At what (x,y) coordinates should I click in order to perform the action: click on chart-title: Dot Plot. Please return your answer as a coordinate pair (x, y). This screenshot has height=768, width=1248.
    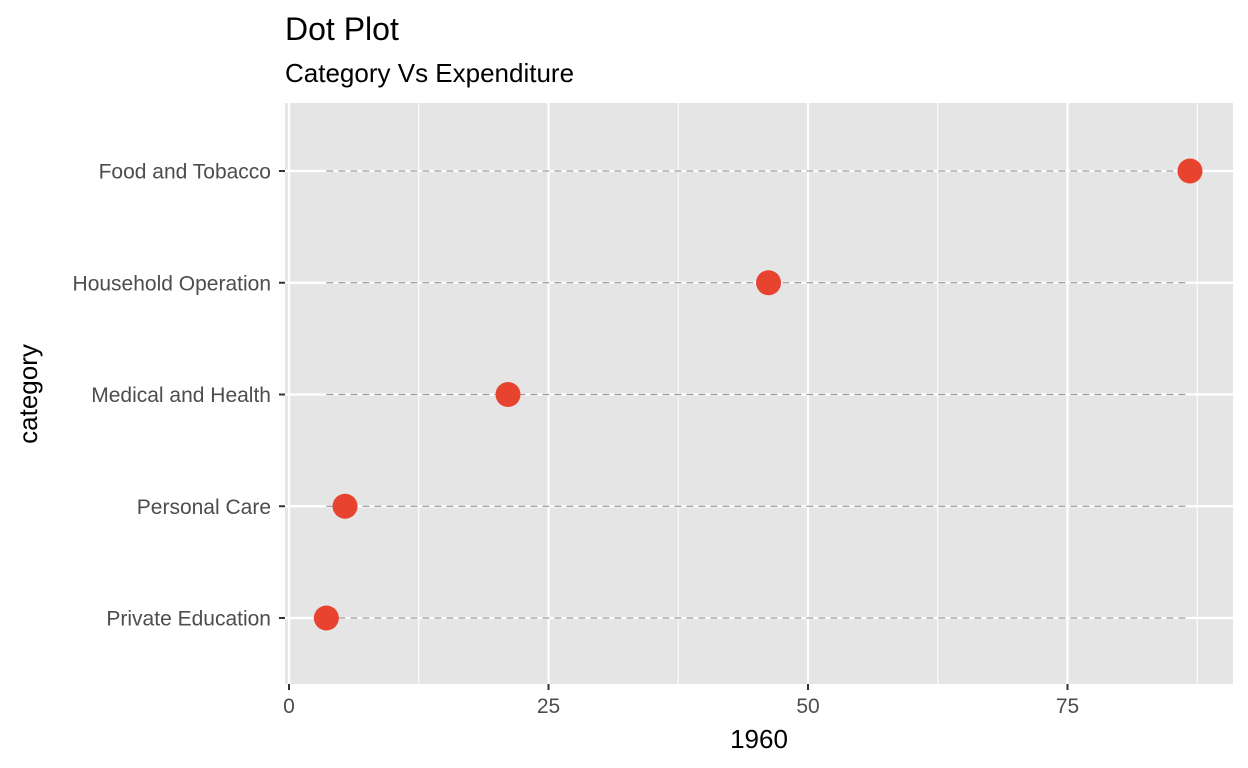
    Looking at the image, I should click on (342, 29).